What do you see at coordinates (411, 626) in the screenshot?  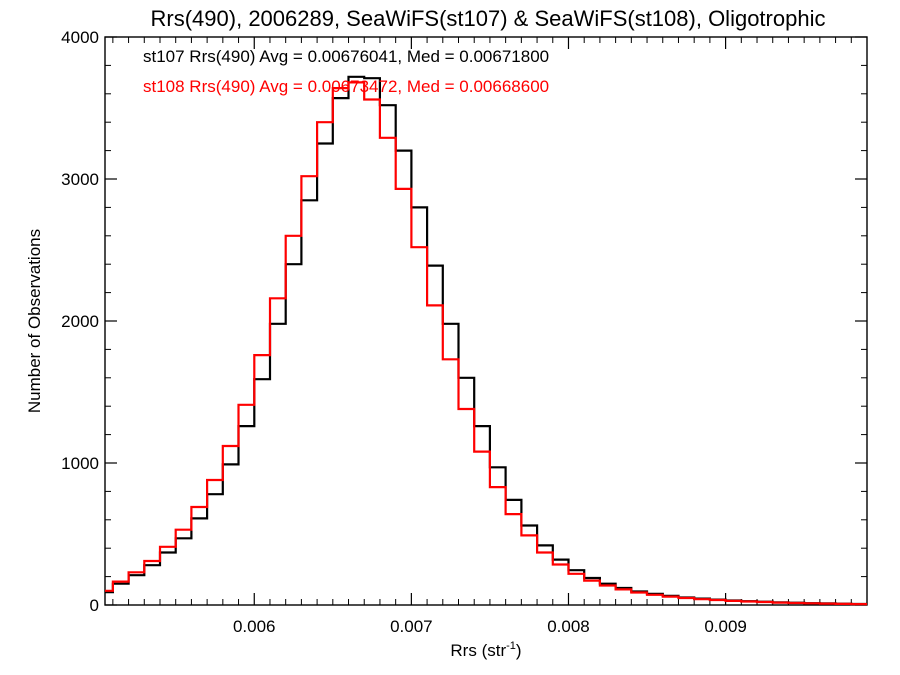 I see `x-tick-label: 0.007` at bounding box center [411, 626].